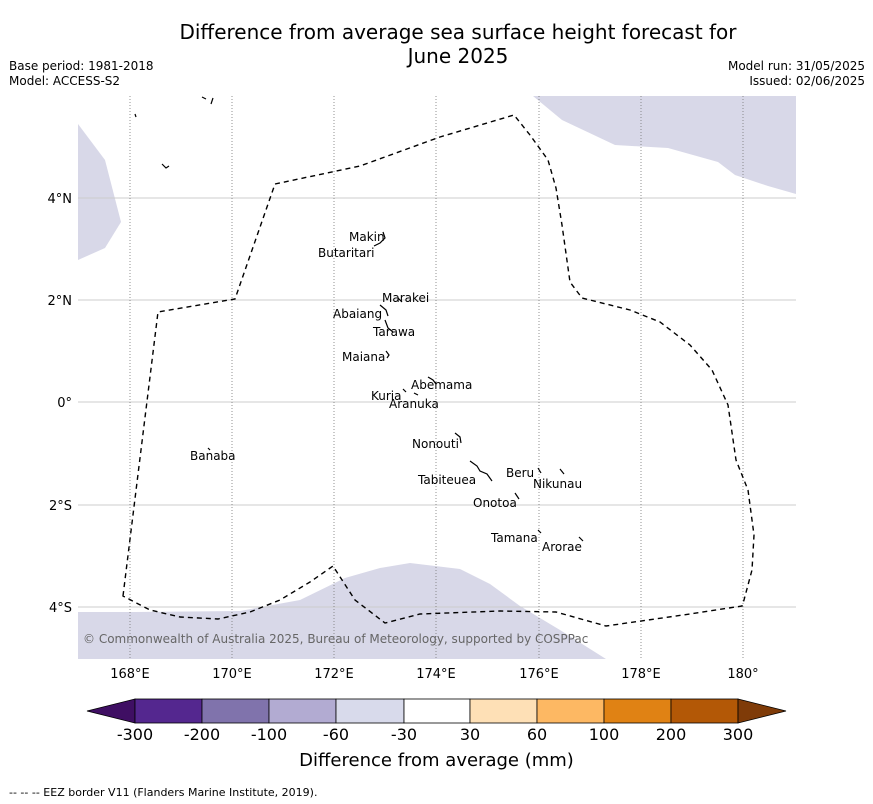 The image size is (873, 804). I want to click on label-maiana: Maiana, so click(363, 357).